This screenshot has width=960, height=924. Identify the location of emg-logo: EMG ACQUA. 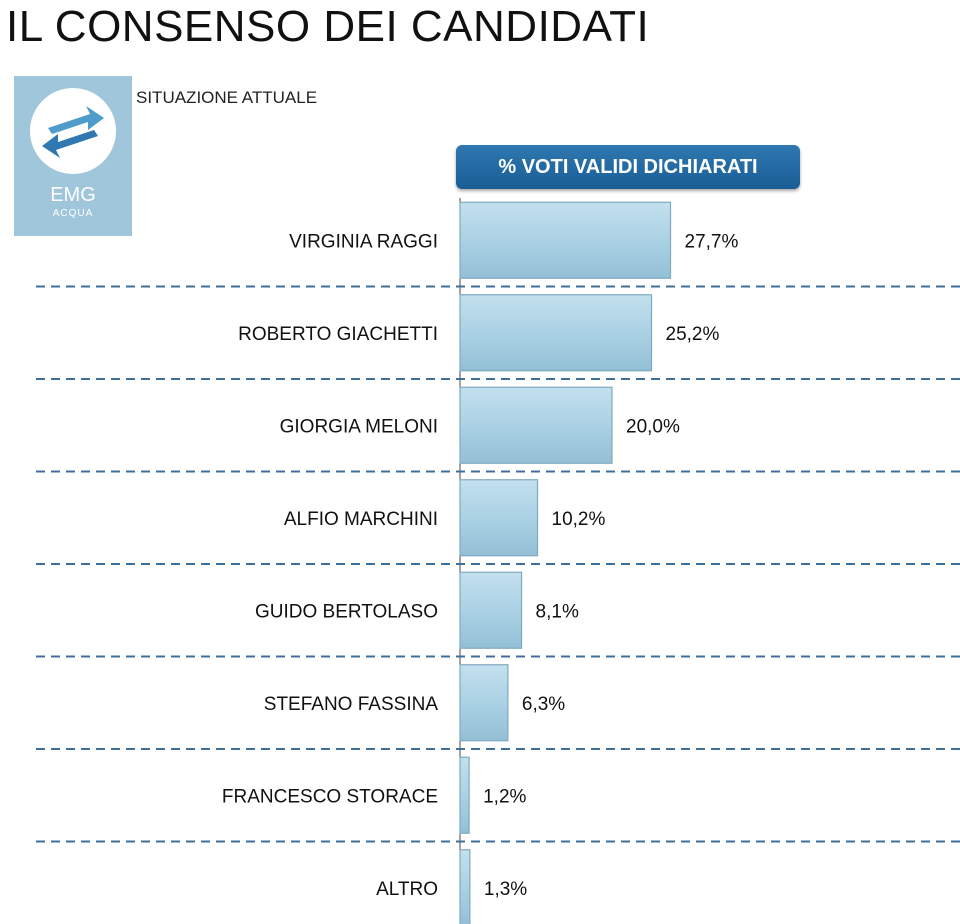
(73, 156).